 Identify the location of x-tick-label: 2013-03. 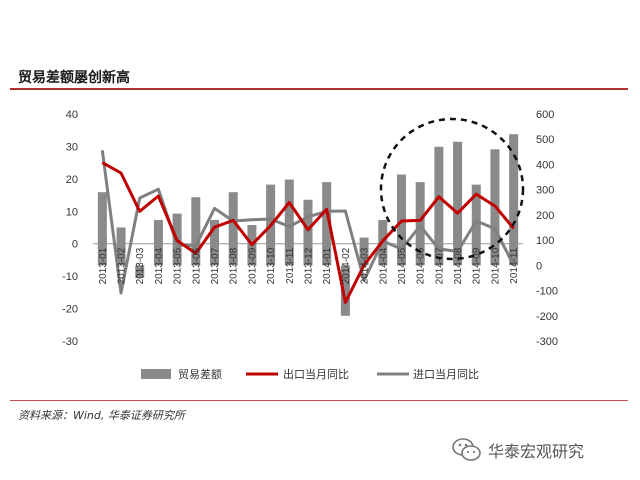
(140, 265).